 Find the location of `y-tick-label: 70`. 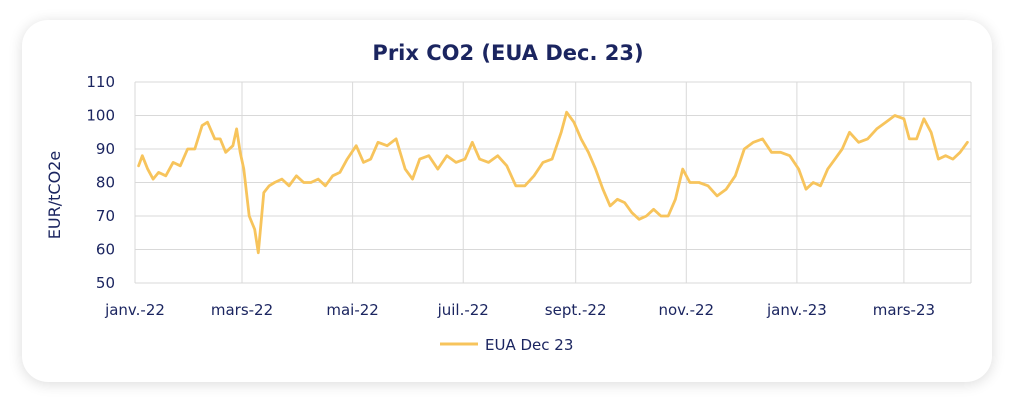

y-tick-label: 70 is located at coordinates (105, 216).